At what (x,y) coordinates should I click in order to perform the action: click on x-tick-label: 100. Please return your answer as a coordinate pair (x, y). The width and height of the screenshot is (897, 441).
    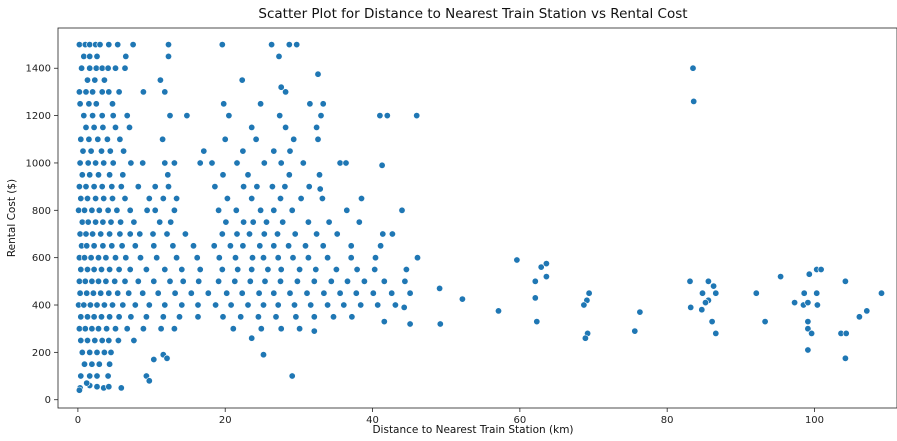
    Looking at the image, I should click on (814, 420).